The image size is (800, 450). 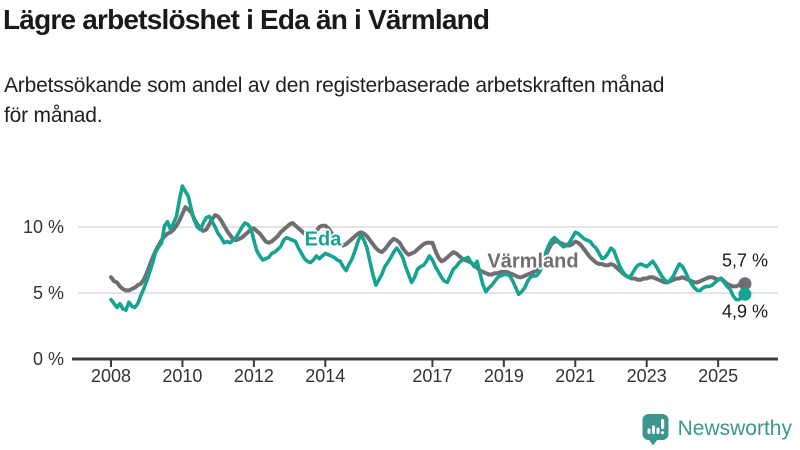 What do you see at coordinates (655, 430) in the screenshot?
I see `newsworthy-icon` at bounding box center [655, 430].